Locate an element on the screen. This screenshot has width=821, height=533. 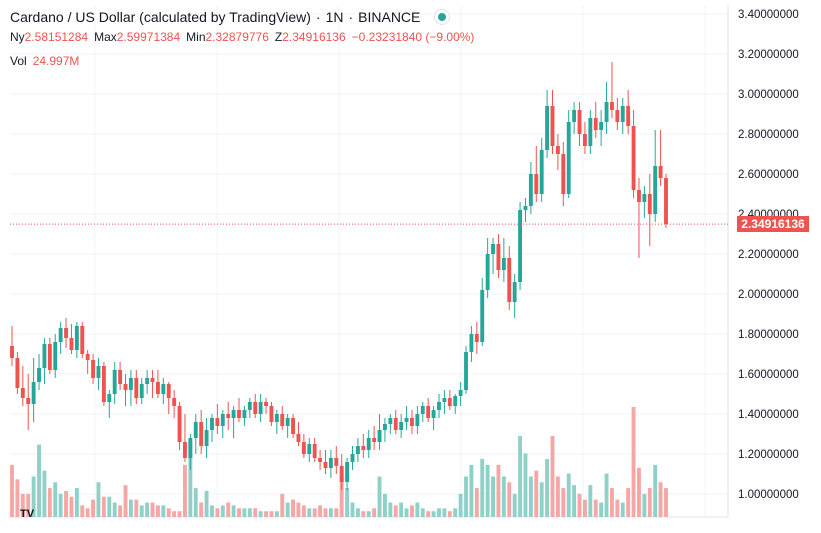
interval-label: 1N is located at coordinates (334, 17).